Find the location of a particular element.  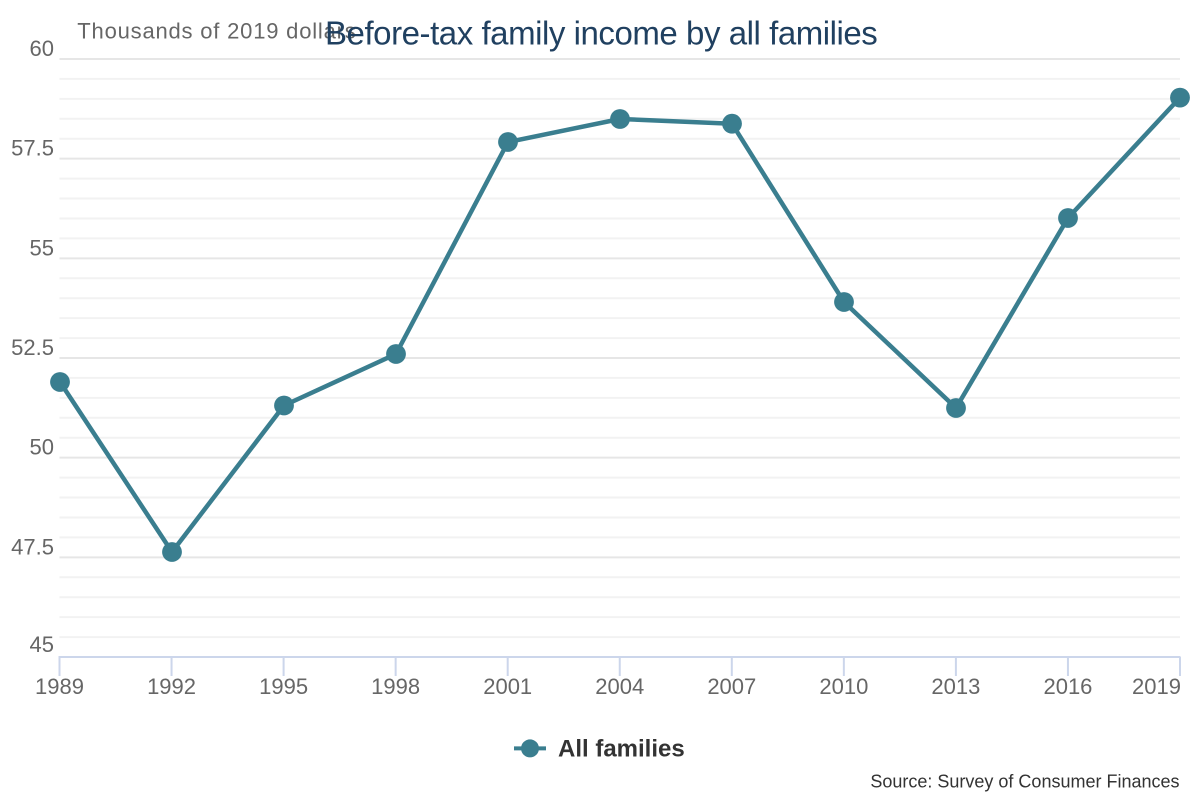

svg-text: Thousands of 2019 dollars is located at coordinates (216, 31).